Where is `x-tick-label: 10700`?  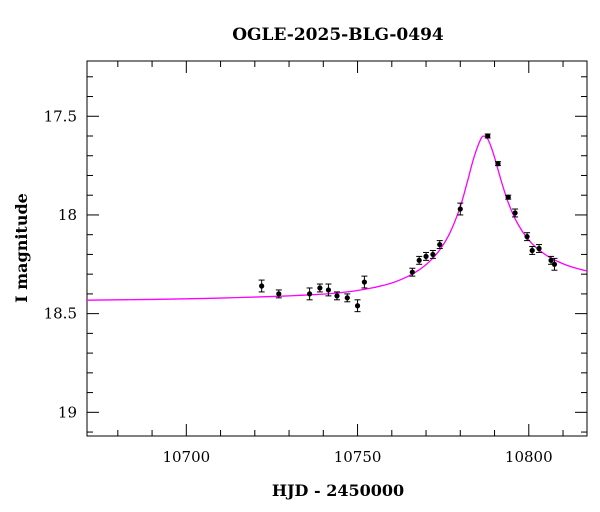
x-tick-label: 10700 is located at coordinates (186, 457).